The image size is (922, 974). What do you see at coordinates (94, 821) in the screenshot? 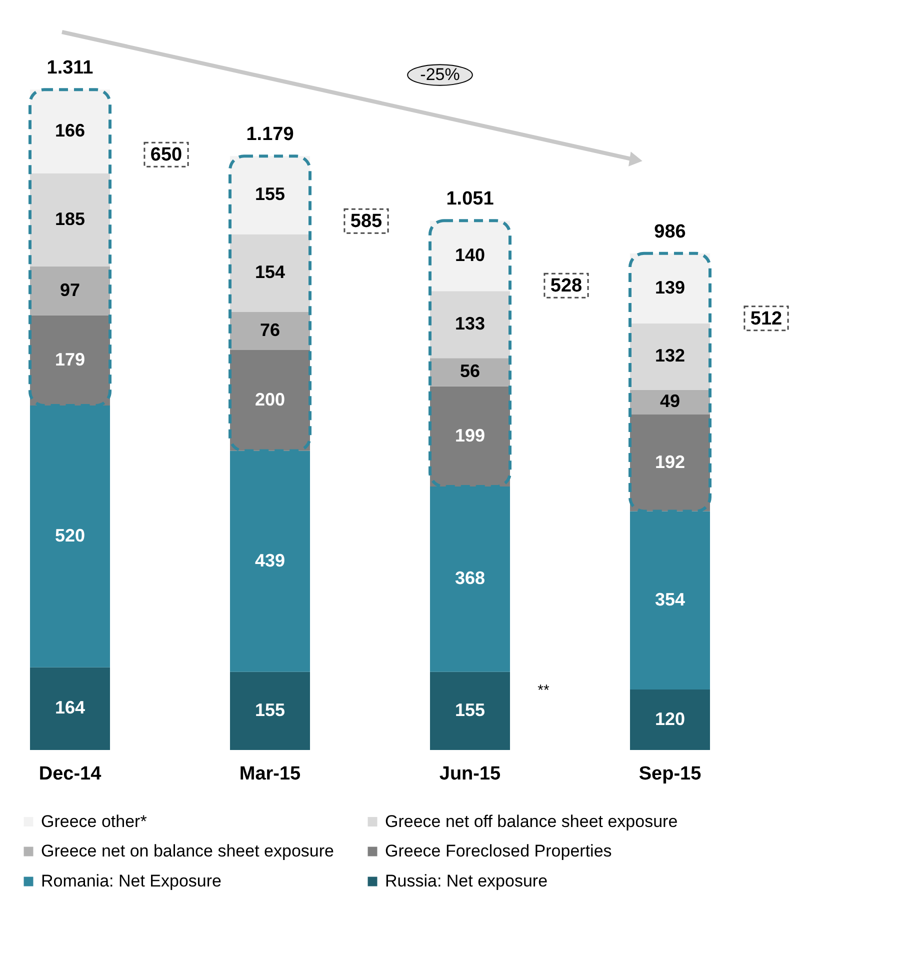
I see `legend-label: Greece other*` at bounding box center [94, 821].